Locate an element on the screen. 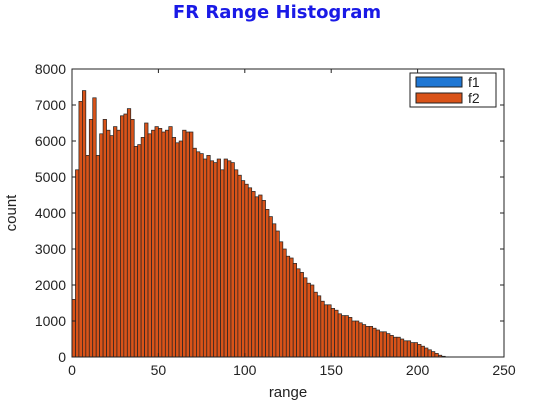 Image resolution: width=560 pixels, height=420 pixels. y-tick-label: 7000 is located at coordinates (50, 105).